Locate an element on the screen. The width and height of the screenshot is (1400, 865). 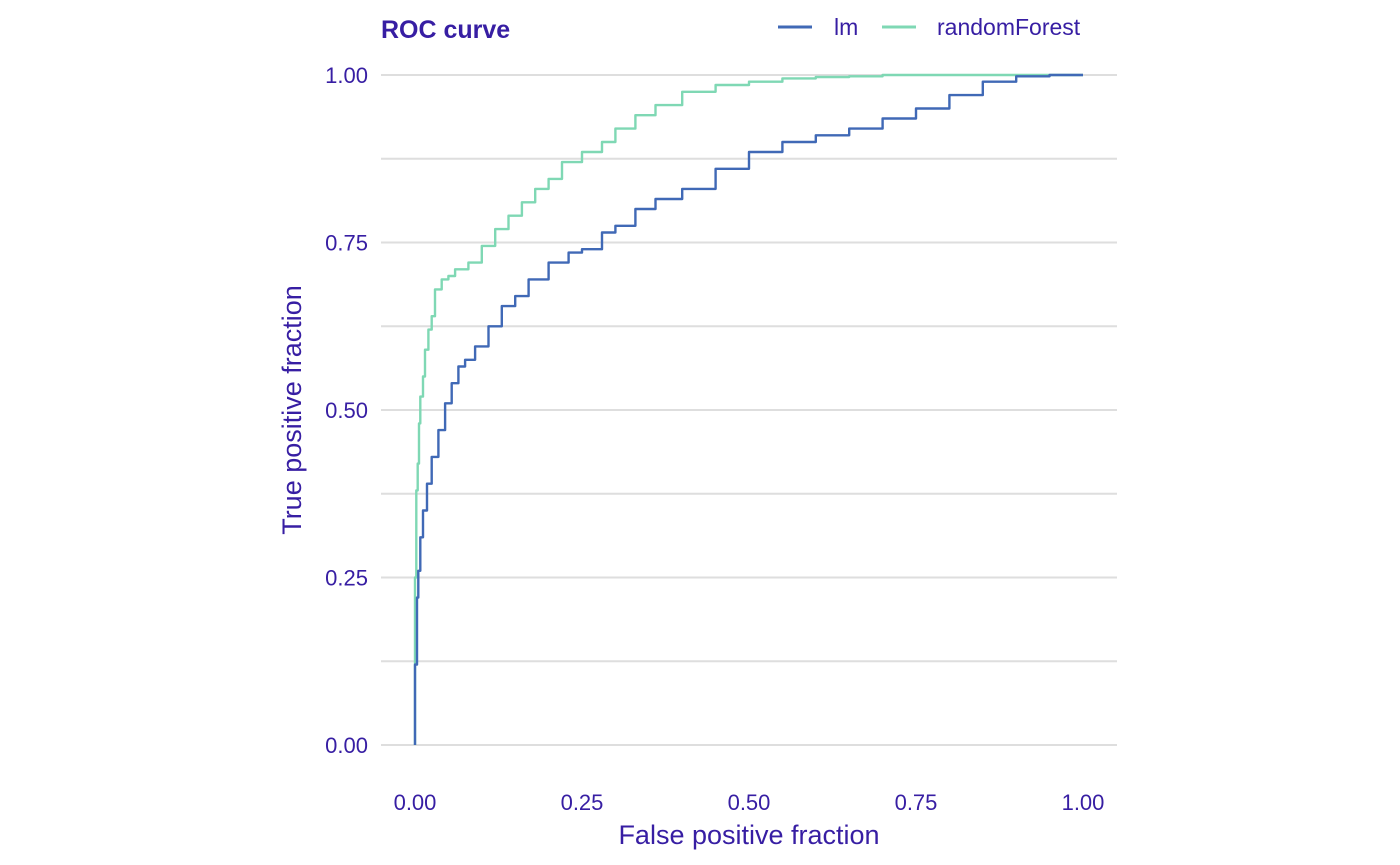
x-tick-label: 1.00 is located at coordinates (1083, 802).